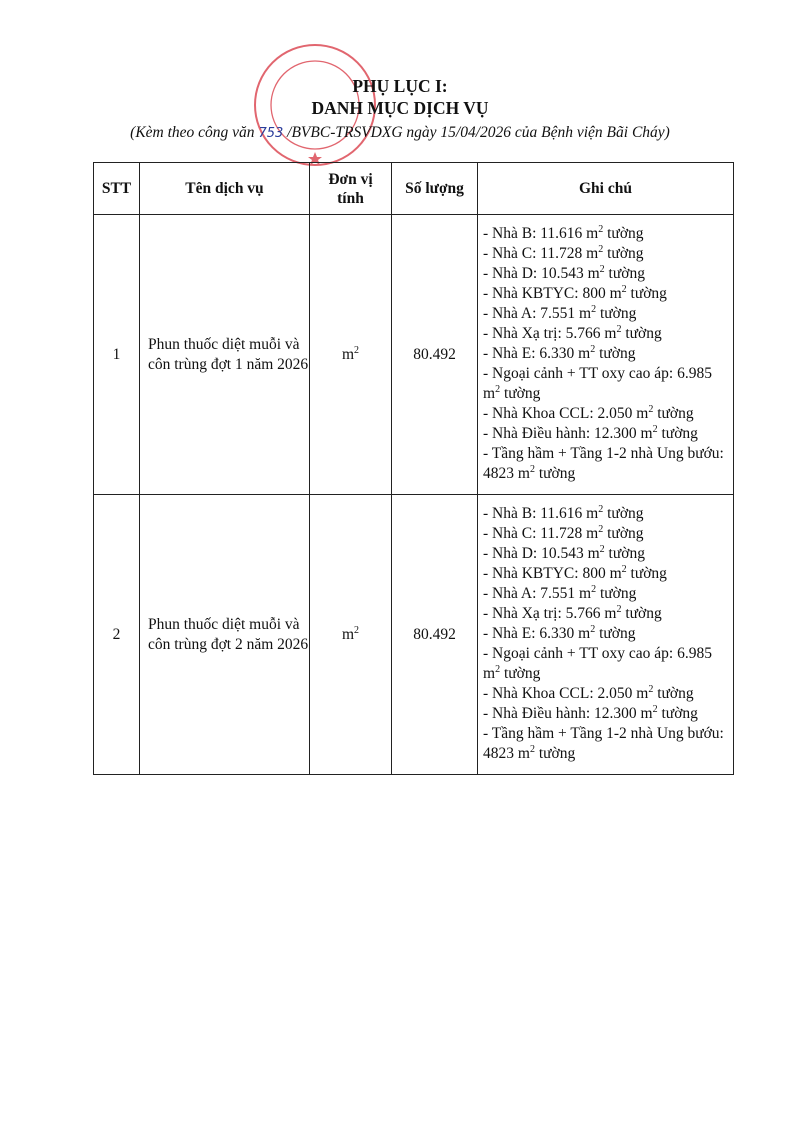 The width and height of the screenshot is (800, 1131). I want to click on unit-superscript: 2, so click(357, 630).